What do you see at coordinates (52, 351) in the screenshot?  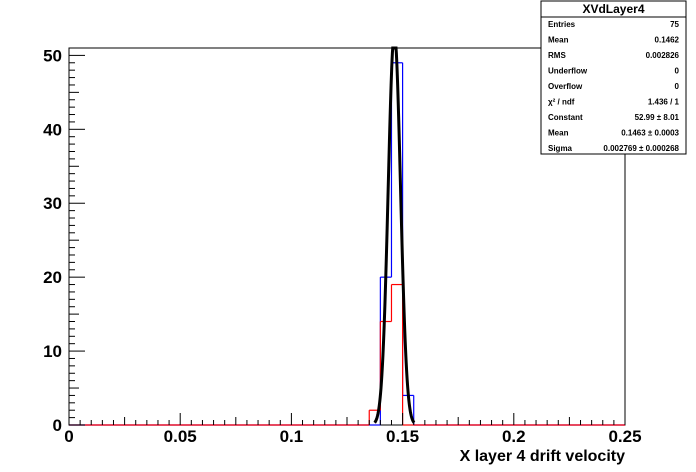 I see `y-tick-label: 10` at bounding box center [52, 351].